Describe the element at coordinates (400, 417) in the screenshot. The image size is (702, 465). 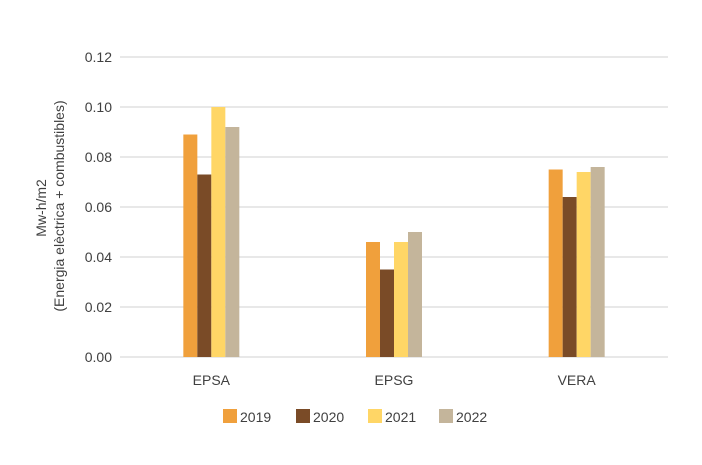
I see `legend-label: 2021` at that location.